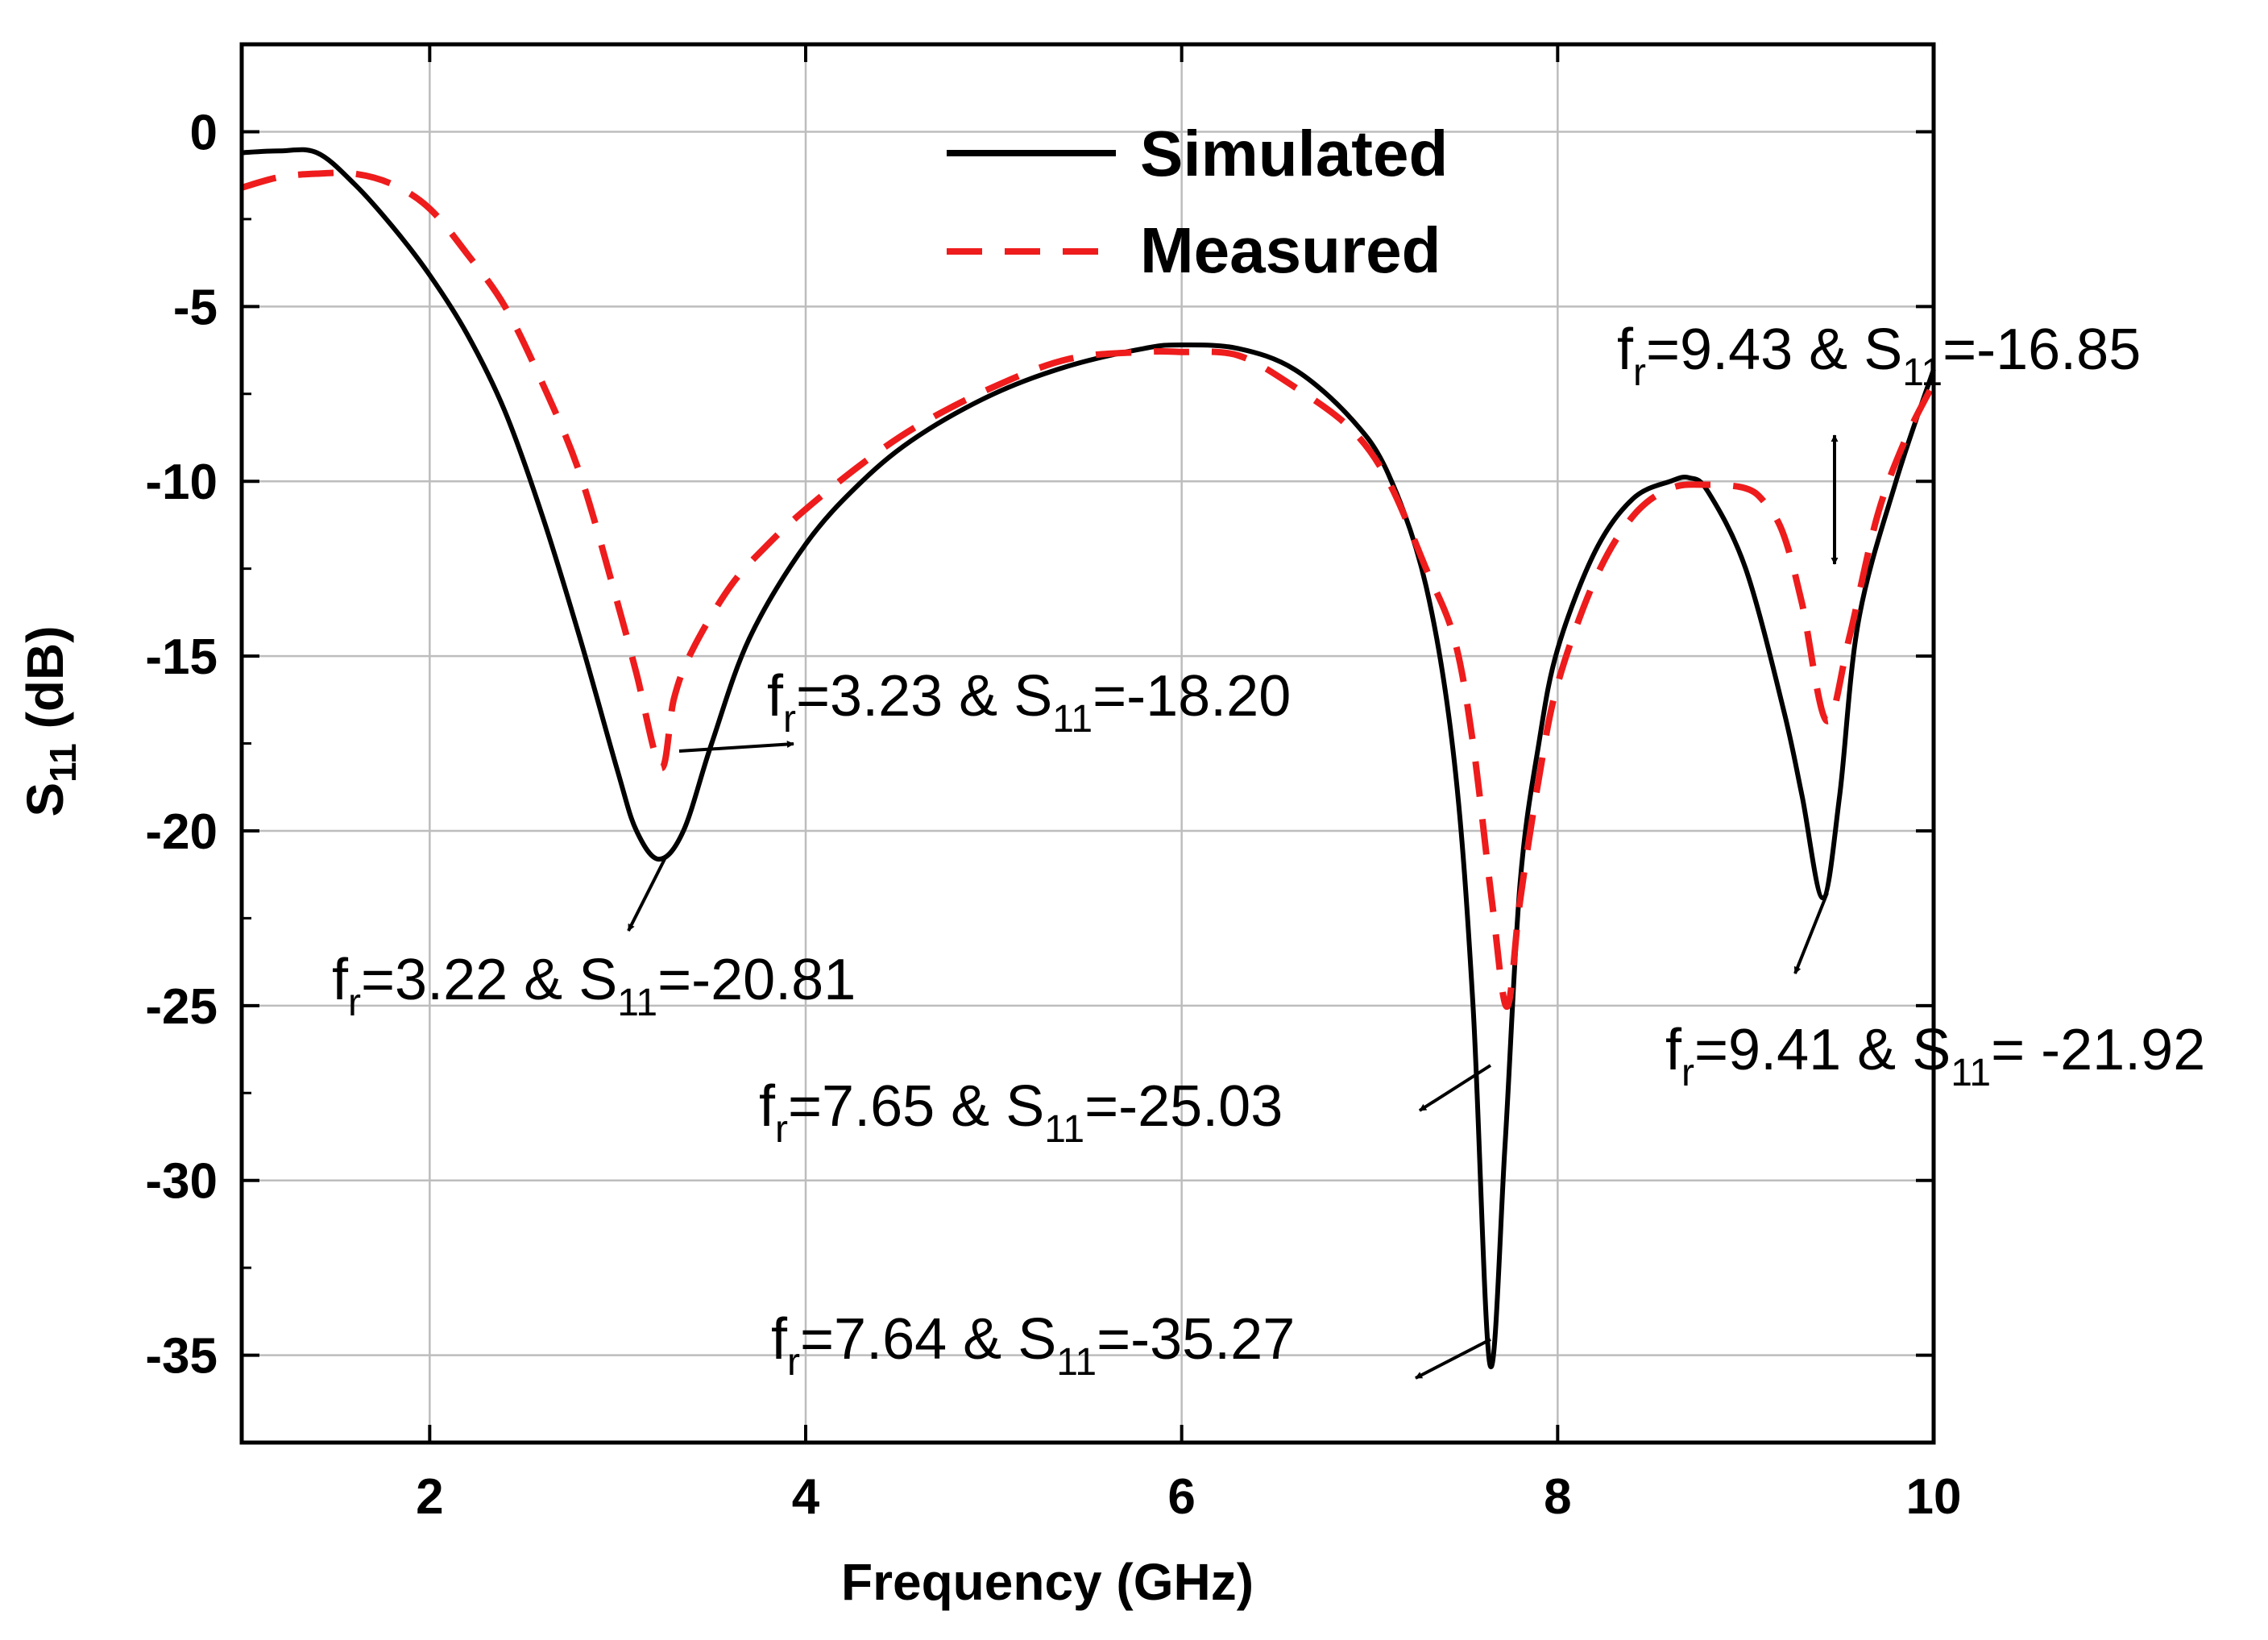  What do you see at coordinates (181, 657) in the screenshot?
I see `y-tick-label--15: -15` at bounding box center [181, 657].